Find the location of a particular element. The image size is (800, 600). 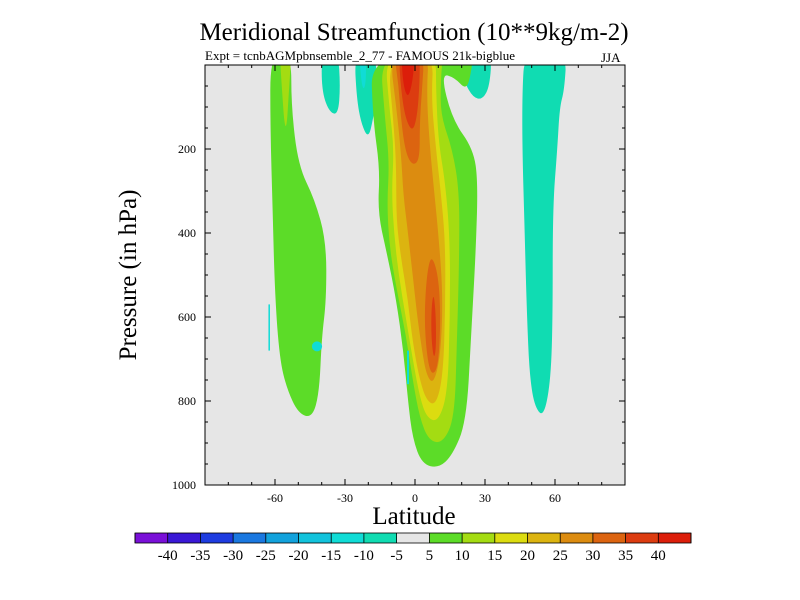

colorbar-label: 20 is located at coordinates (527, 556).